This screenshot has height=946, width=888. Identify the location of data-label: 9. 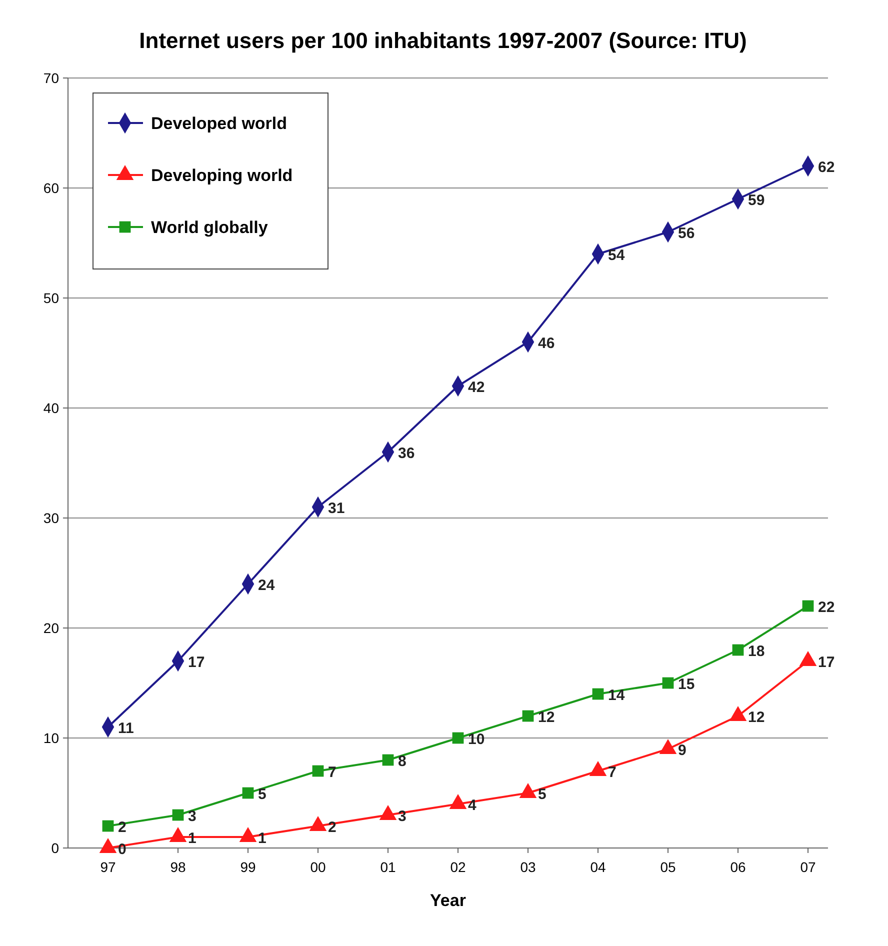
(682, 750).